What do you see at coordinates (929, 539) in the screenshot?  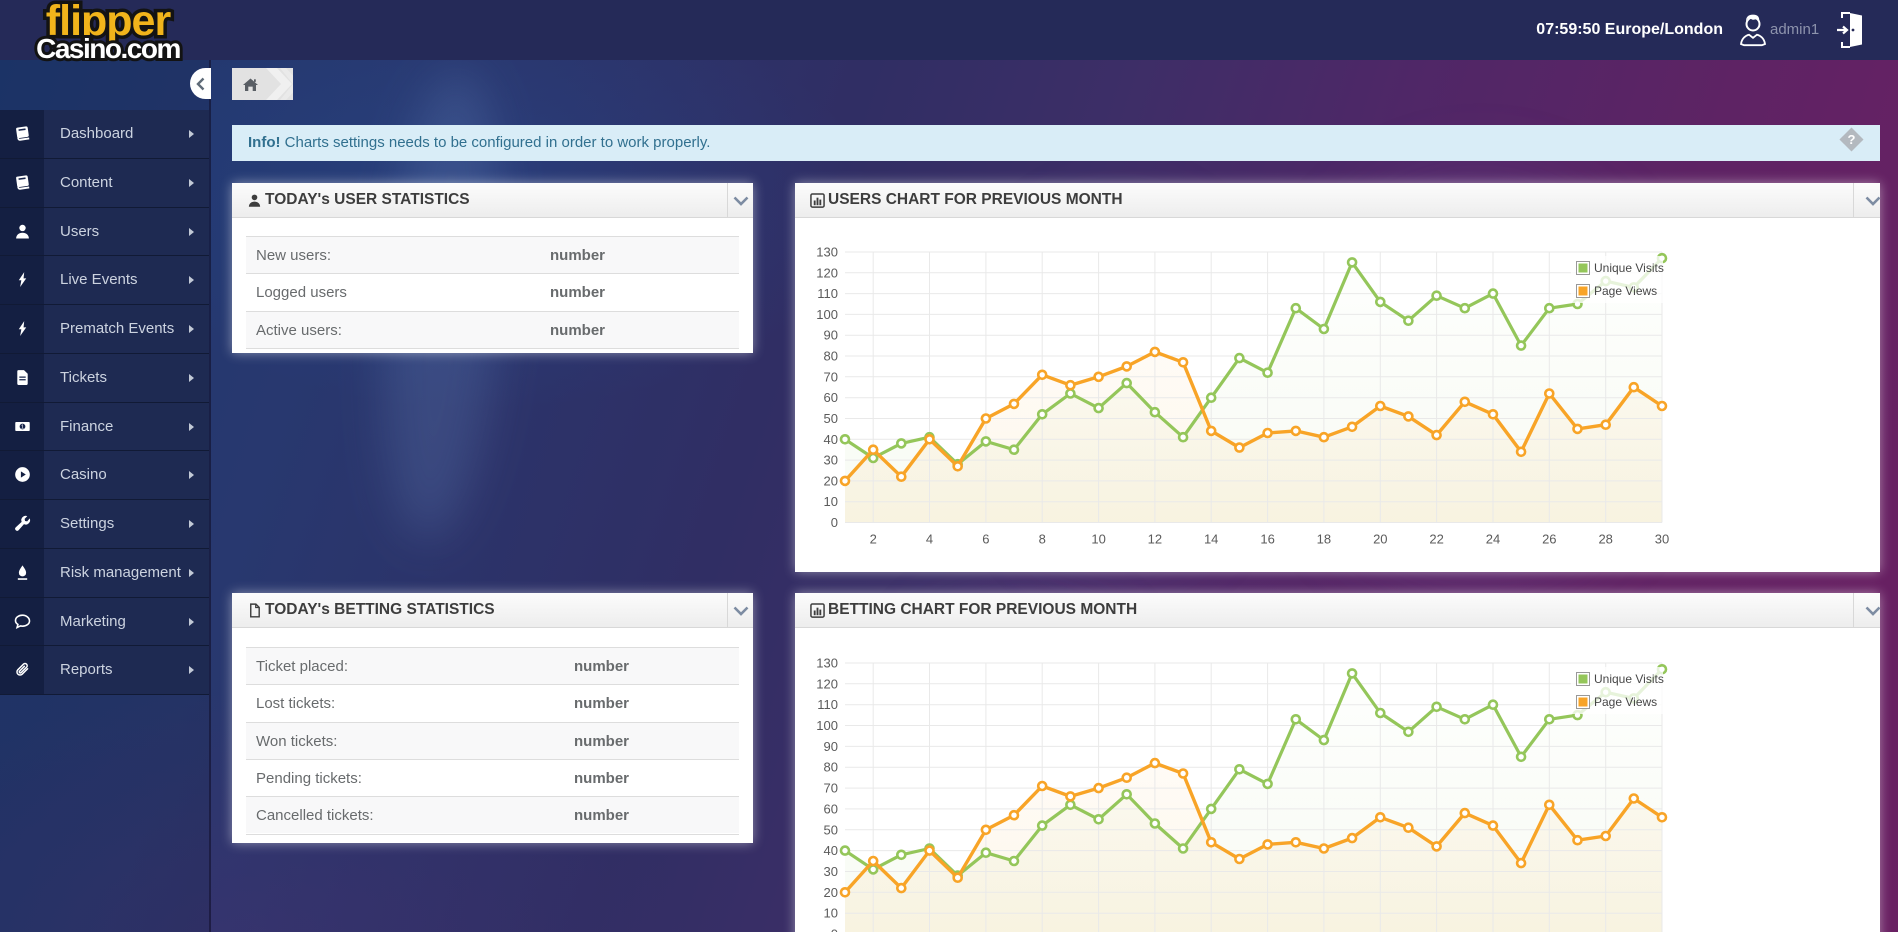 I see `svg-text: 4` at bounding box center [929, 539].